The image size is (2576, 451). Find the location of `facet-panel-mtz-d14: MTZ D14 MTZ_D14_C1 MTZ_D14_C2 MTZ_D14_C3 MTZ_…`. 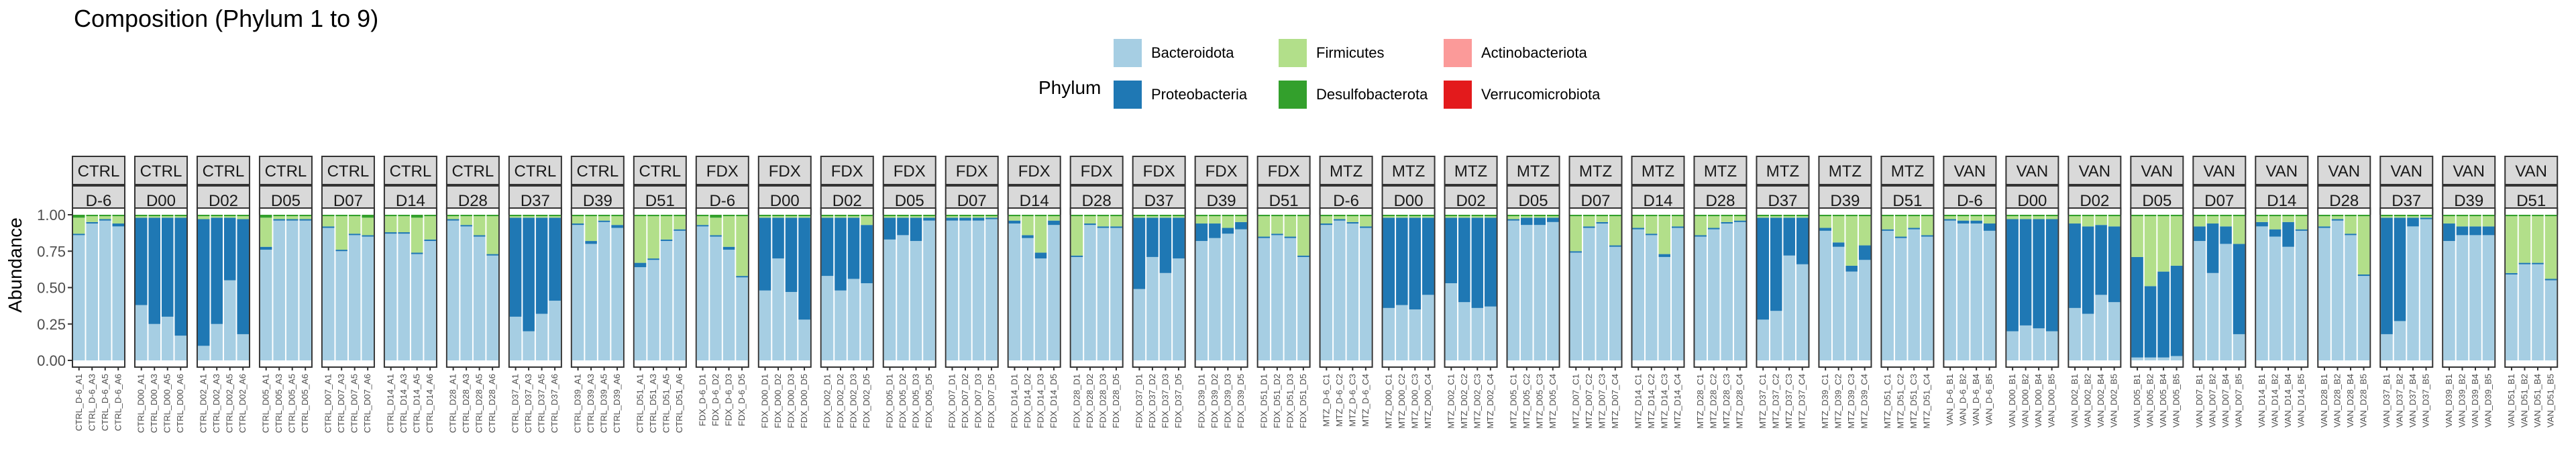

facet-panel-mtz-d14: MTZ D14 MTZ_D14_C1 MTZ_D14_C2 MTZ_D14_C3 MTZ_… is located at coordinates (1658, 292).